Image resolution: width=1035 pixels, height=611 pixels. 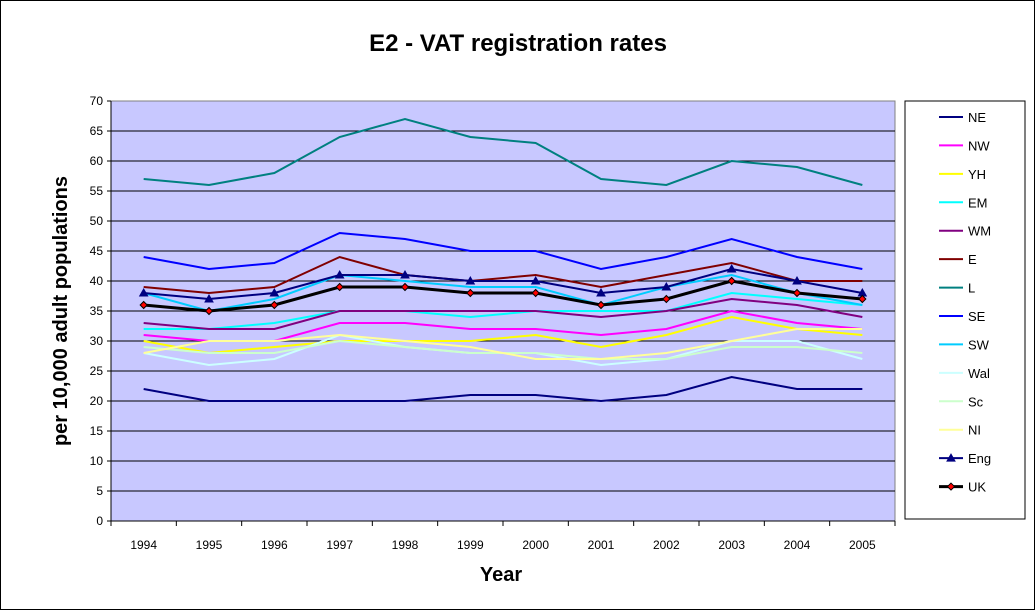 I want to click on legend-item-ni: NI, so click(x=960, y=430).